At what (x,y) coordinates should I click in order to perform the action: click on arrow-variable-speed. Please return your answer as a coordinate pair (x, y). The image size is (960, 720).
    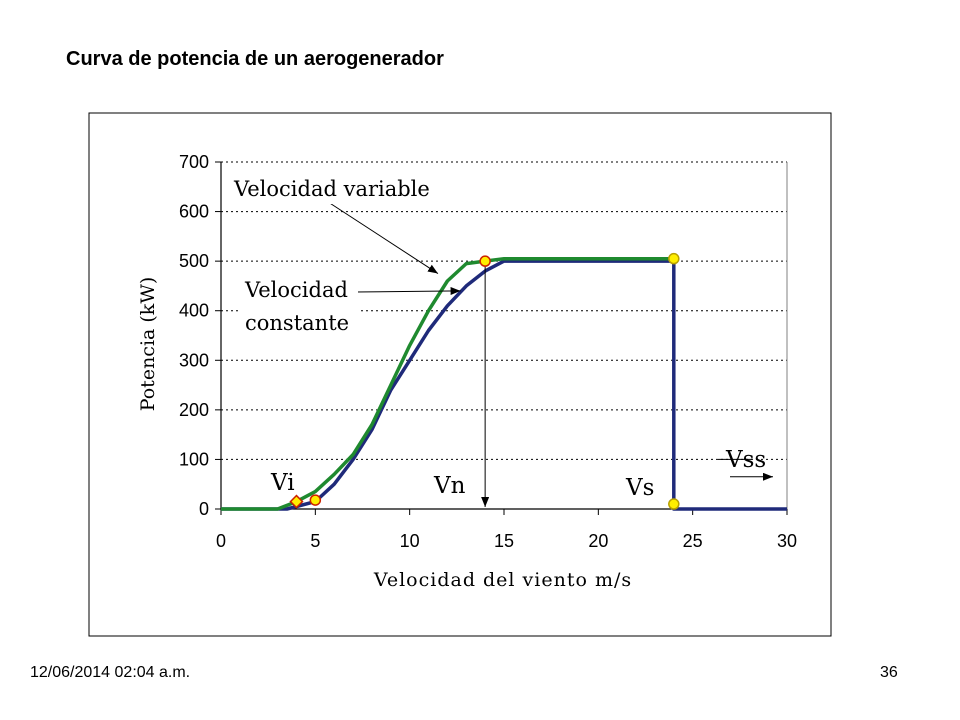
    Looking at the image, I should click on (380, 235).